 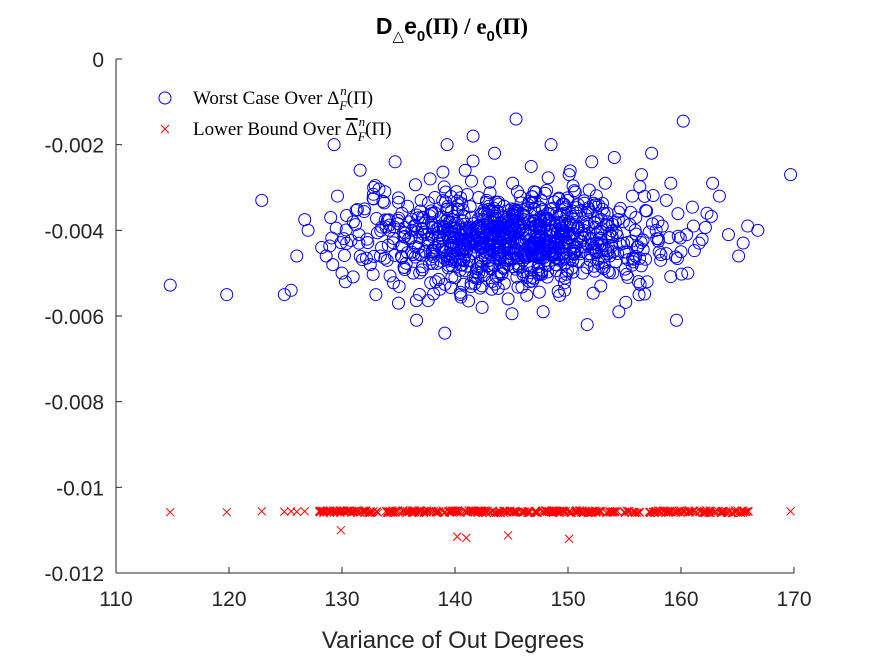 What do you see at coordinates (74, 231) in the screenshot?
I see `y-tick-label: -0.004` at bounding box center [74, 231].